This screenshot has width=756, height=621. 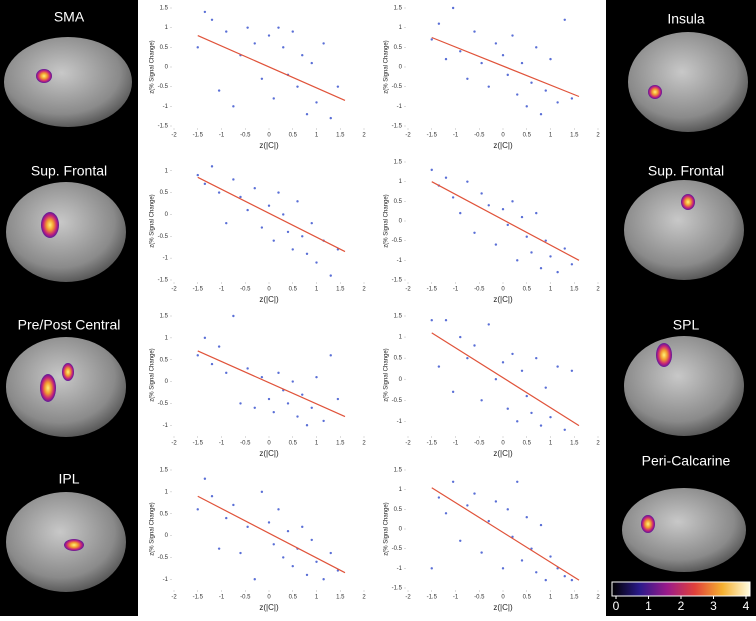 What do you see at coordinates (686, 325) in the screenshot?
I see `region-label: SPL` at bounding box center [686, 325].